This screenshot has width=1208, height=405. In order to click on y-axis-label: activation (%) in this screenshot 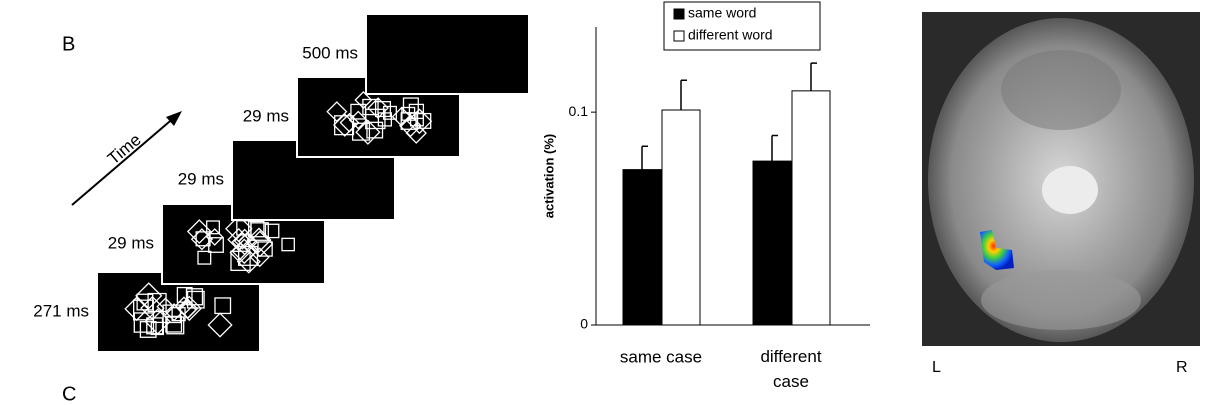, I will do `click(548, 176)`.